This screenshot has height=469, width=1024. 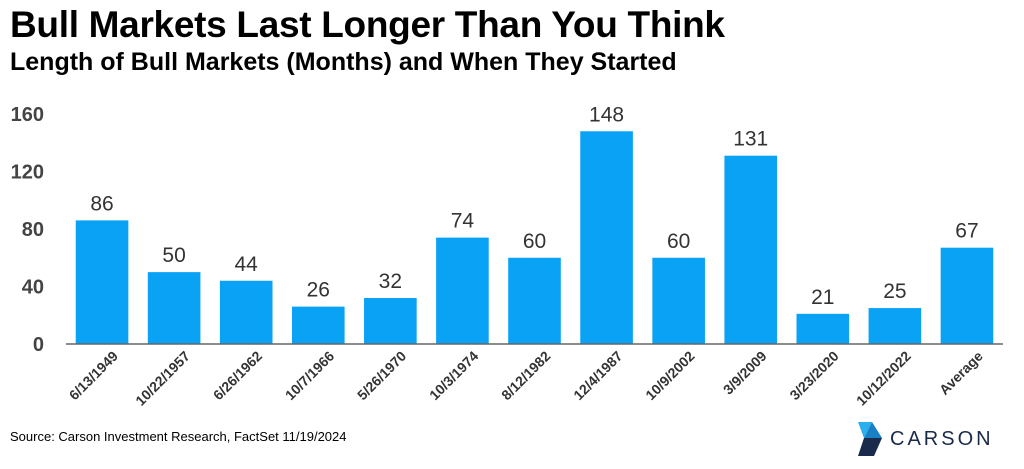 What do you see at coordinates (27, 115) in the screenshot?
I see `y-tick-label: 160` at bounding box center [27, 115].